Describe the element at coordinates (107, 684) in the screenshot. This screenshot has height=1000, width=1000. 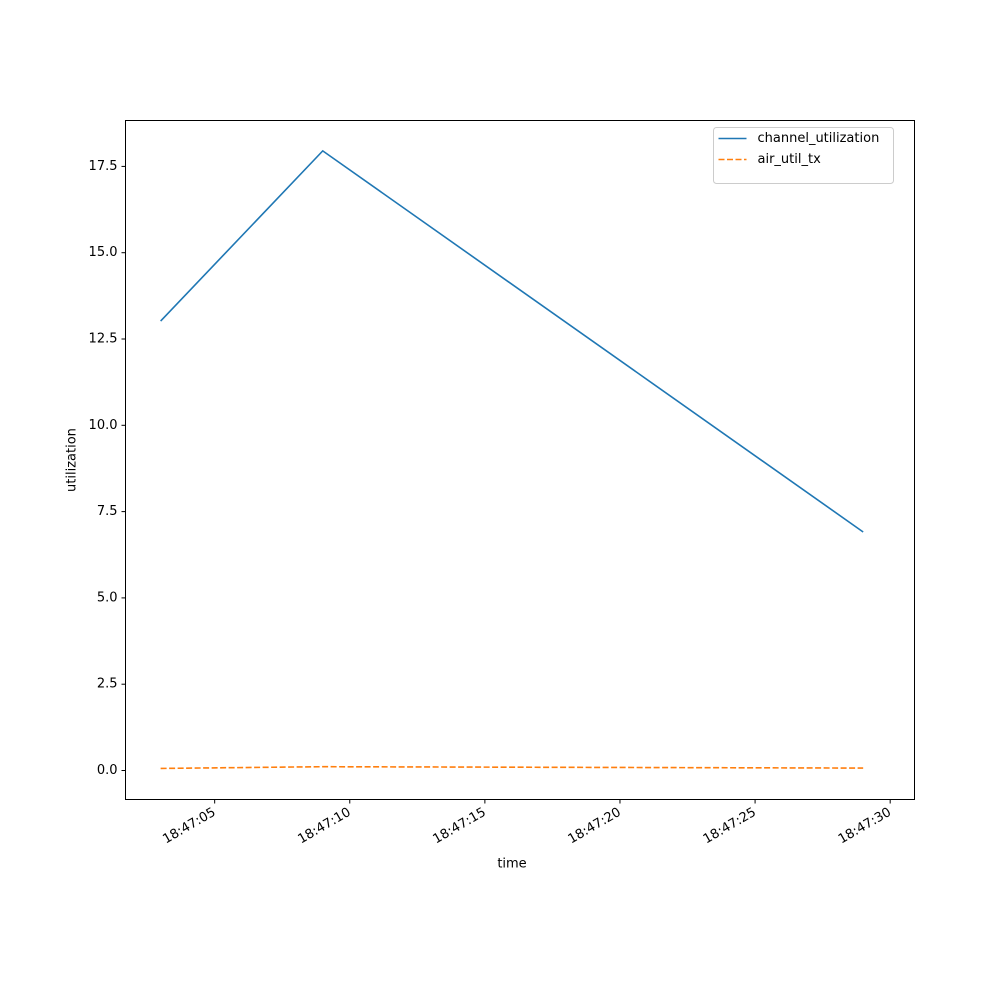
I see `y-tick-label: 2.5` at that location.